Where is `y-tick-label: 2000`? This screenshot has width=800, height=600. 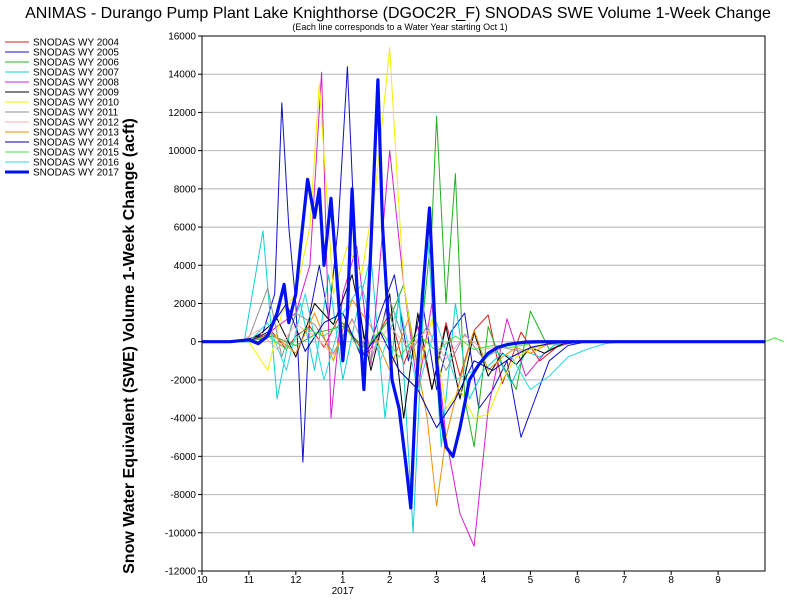
y-tick-label: 2000 is located at coordinates (185, 304).